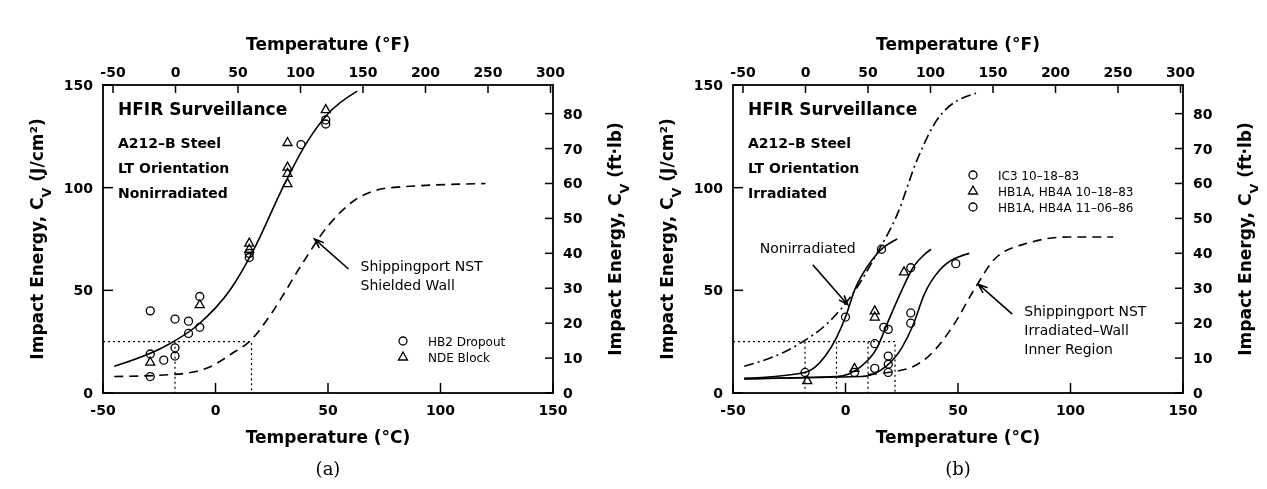  I want to click on text: (b), so click(958, 468).